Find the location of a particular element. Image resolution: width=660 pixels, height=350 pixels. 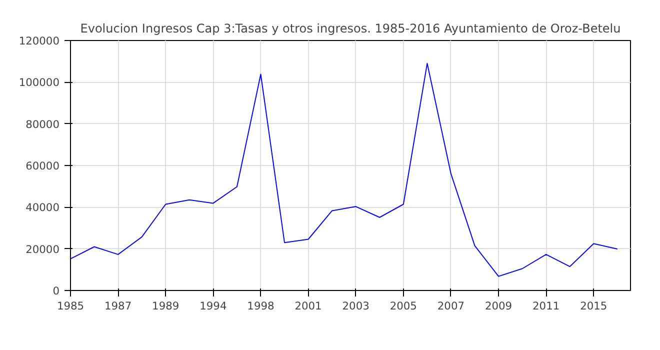

x-tick-label: 1994 is located at coordinates (213, 306).